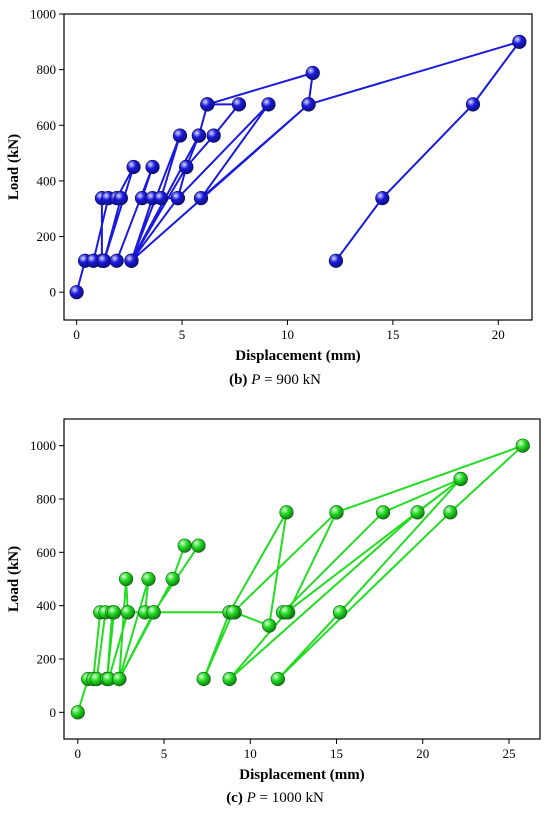 The height and width of the screenshot is (816, 550). I want to click on caption-c-value: = 1000 kN, so click(291, 798).